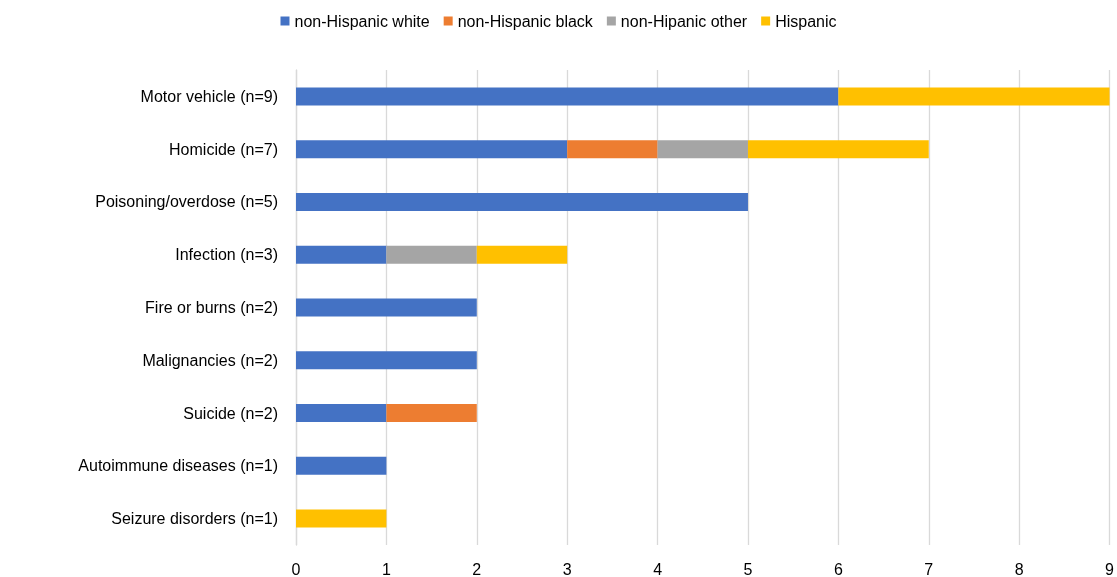 The height and width of the screenshot is (577, 1117). What do you see at coordinates (748, 568) in the screenshot?
I see `x-tick-label: 5` at bounding box center [748, 568].